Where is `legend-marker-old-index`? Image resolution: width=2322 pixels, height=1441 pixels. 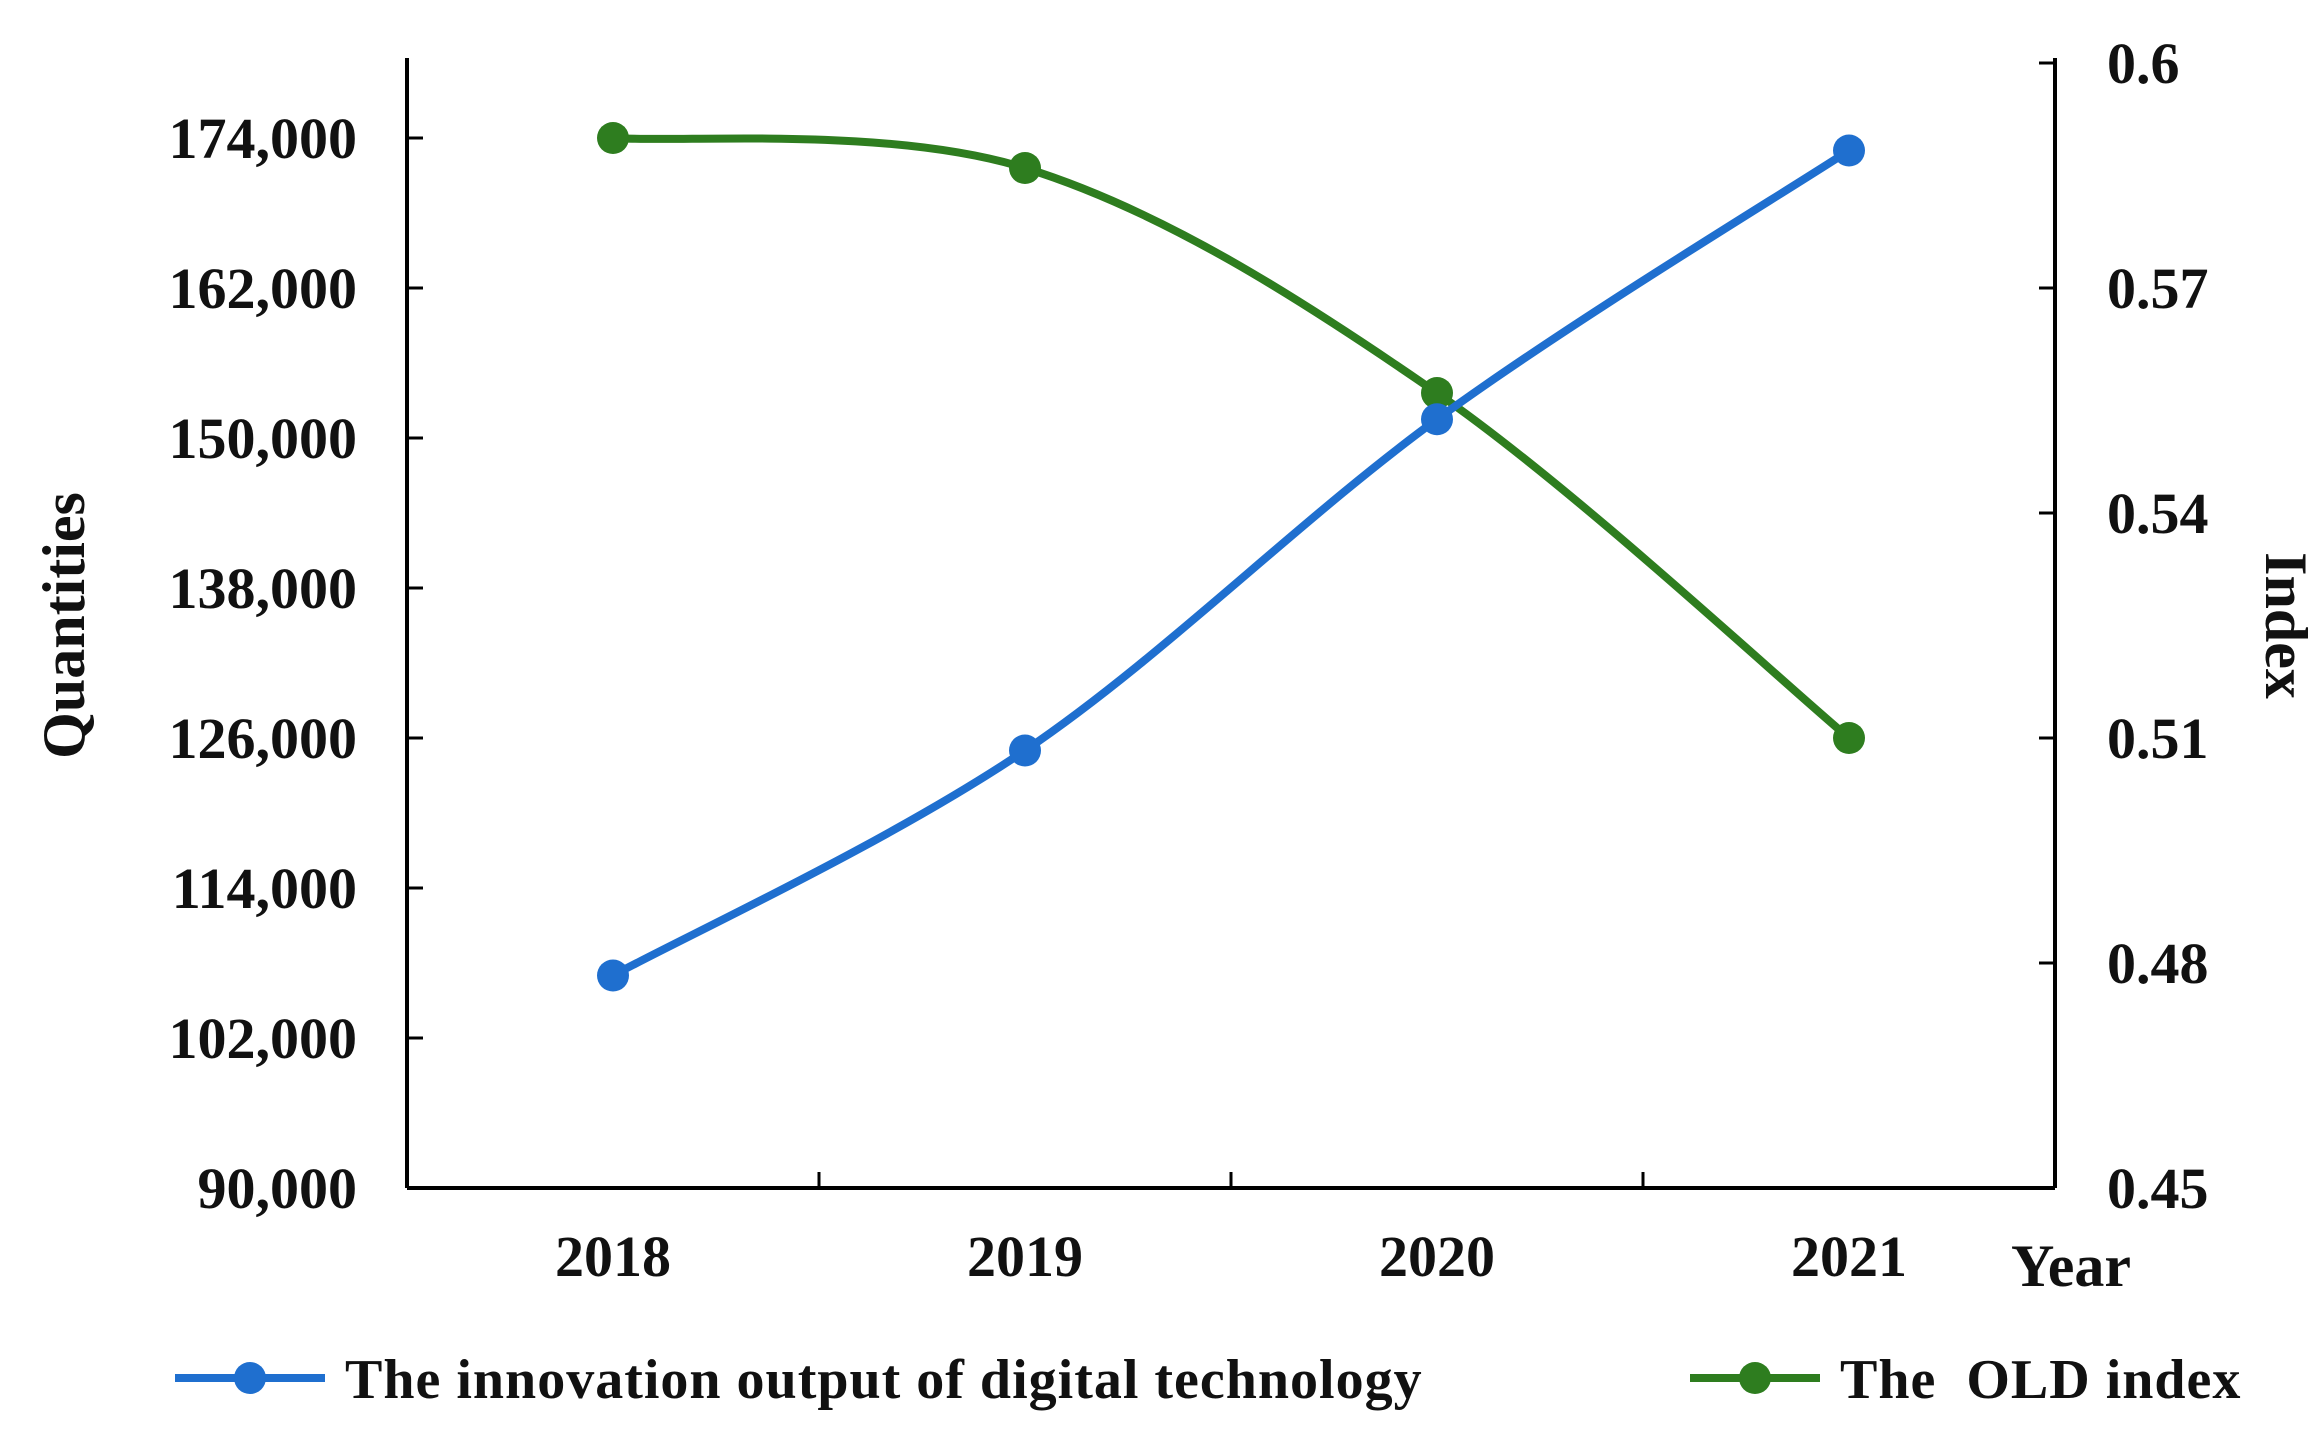 legend-marker-old-index is located at coordinates (1755, 1378).